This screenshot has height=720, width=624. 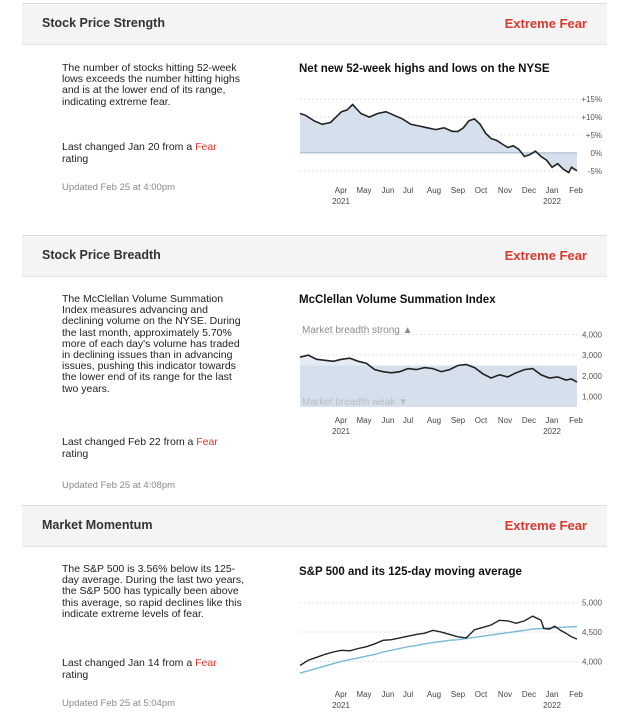 I want to click on y-tick-label: 0%, so click(x=596, y=153).